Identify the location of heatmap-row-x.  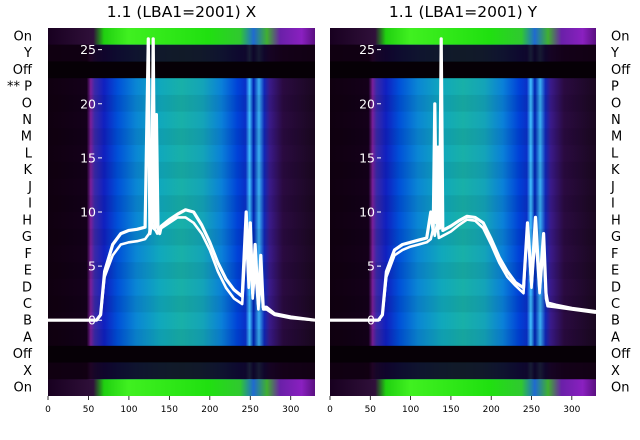
(463, 371).